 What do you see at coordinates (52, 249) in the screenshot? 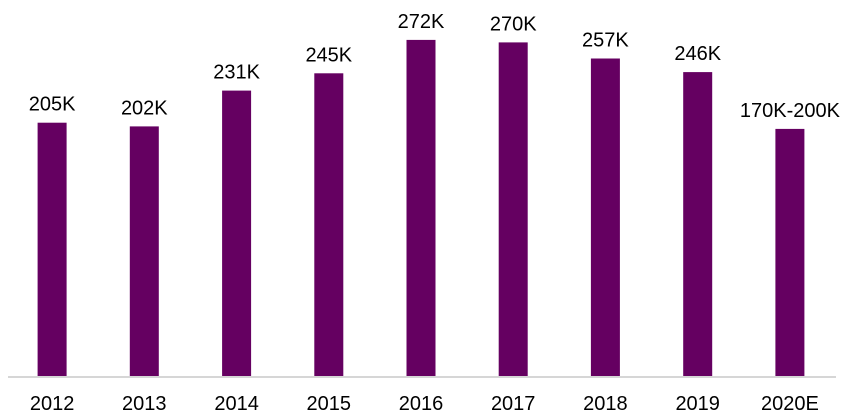
I see `bar-2012` at bounding box center [52, 249].